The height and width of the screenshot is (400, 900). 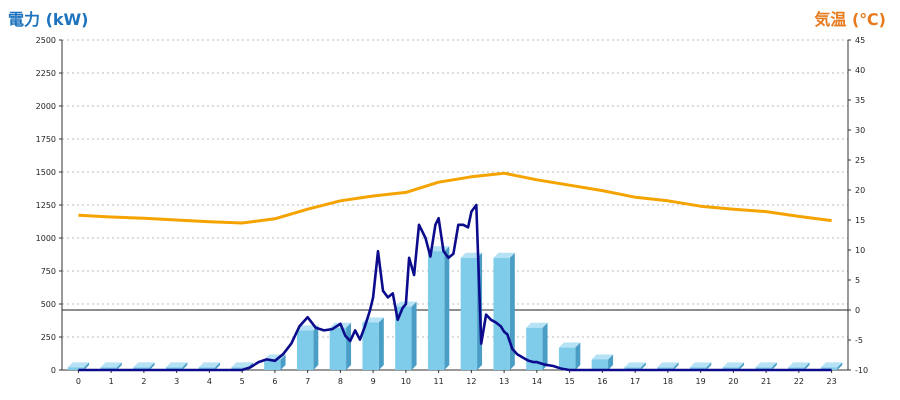 I want to click on y-tick-label-left: 0, so click(x=53, y=370).